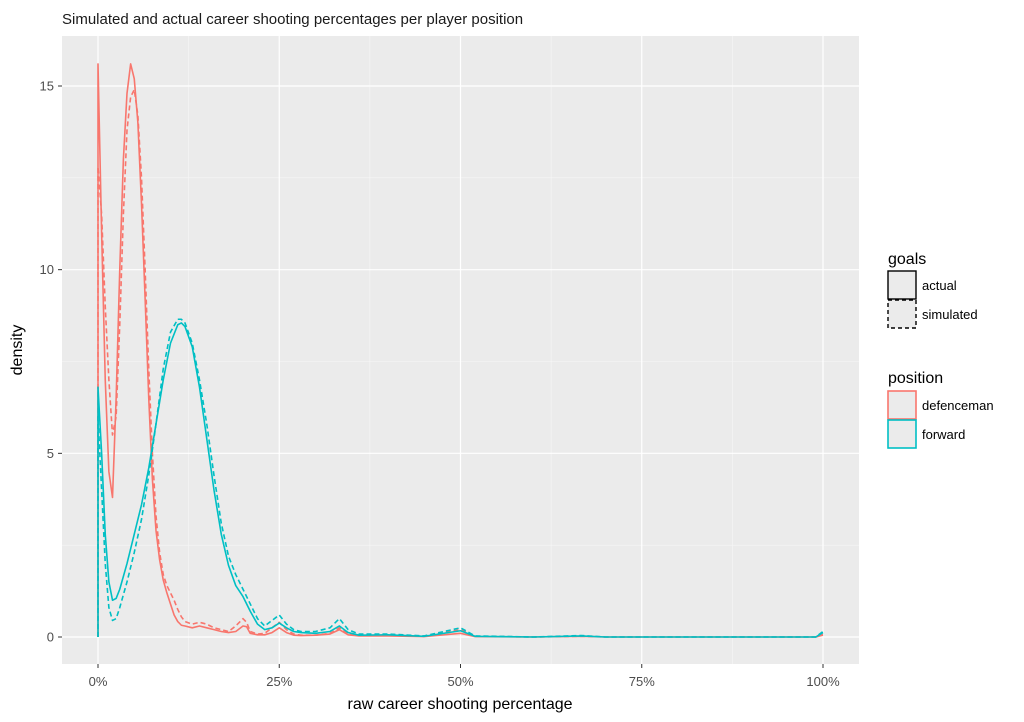 This screenshot has height=722, width=1024. What do you see at coordinates (47, 86) in the screenshot?
I see `y-tick-label: 15` at bounding box center [47, 86].